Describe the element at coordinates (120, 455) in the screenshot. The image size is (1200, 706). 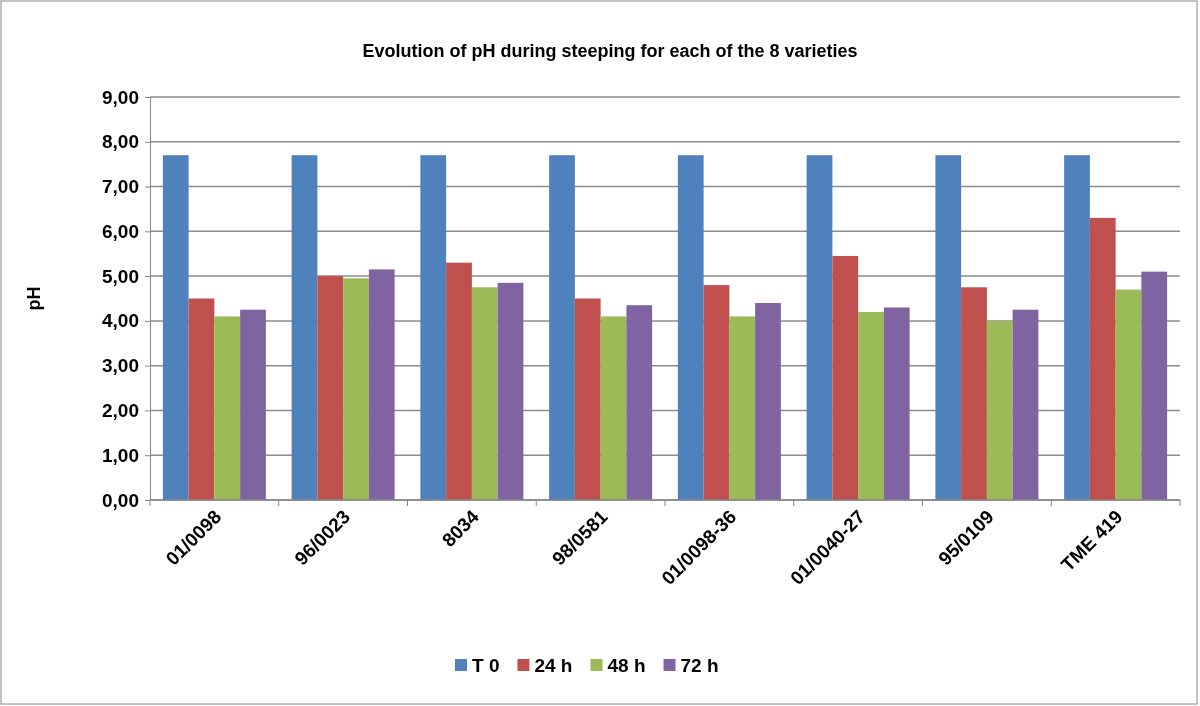
I see `y-tick-label: 1,00` at that location.